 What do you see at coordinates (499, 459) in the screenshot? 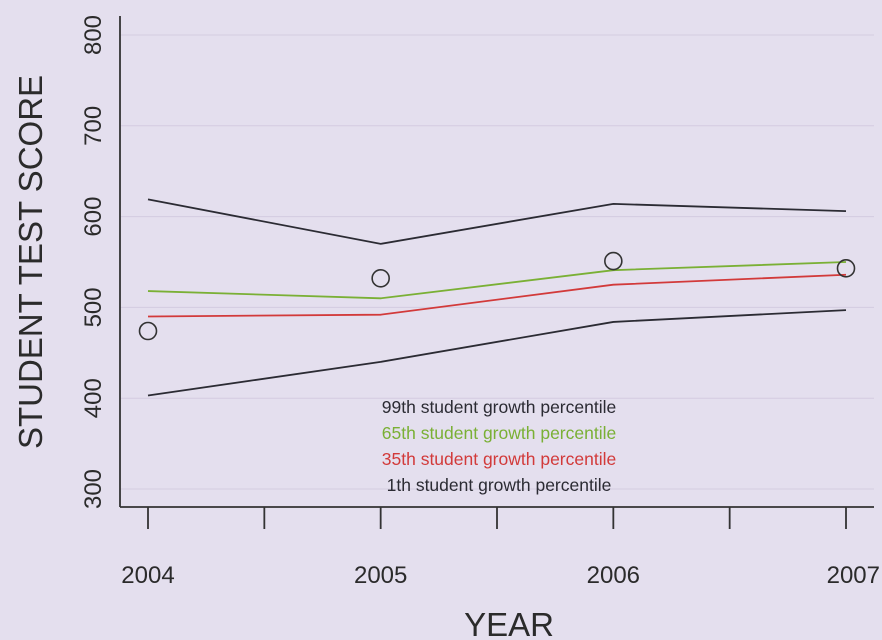
I see `legend-entry-2: 35th student growth percentile` at bounding box center [499, 459].